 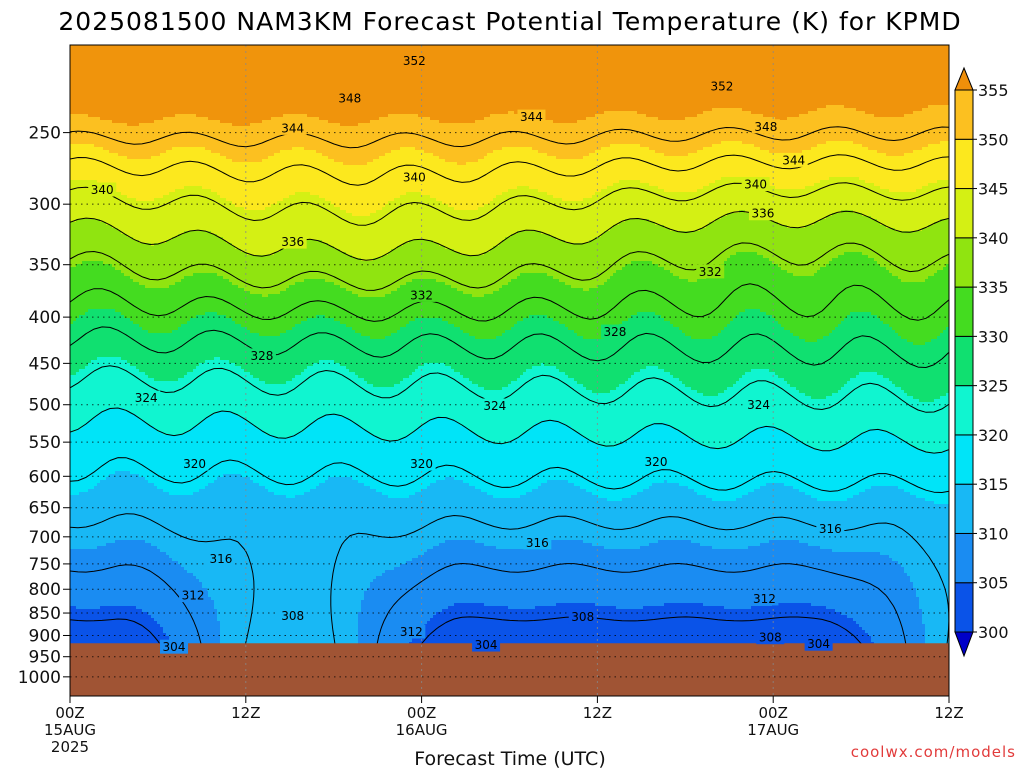 I want to click on contour-label: 308, so click(x=292, y=616).